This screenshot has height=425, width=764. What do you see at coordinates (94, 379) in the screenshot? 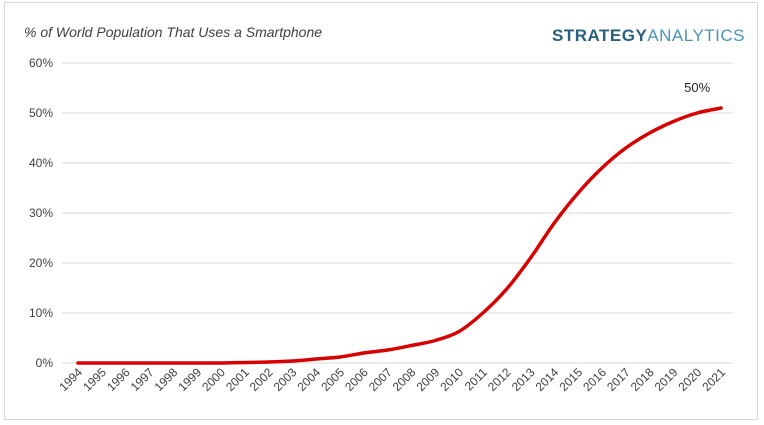
I see `x-tick-label: 1995` at bounding box center [94, 379].